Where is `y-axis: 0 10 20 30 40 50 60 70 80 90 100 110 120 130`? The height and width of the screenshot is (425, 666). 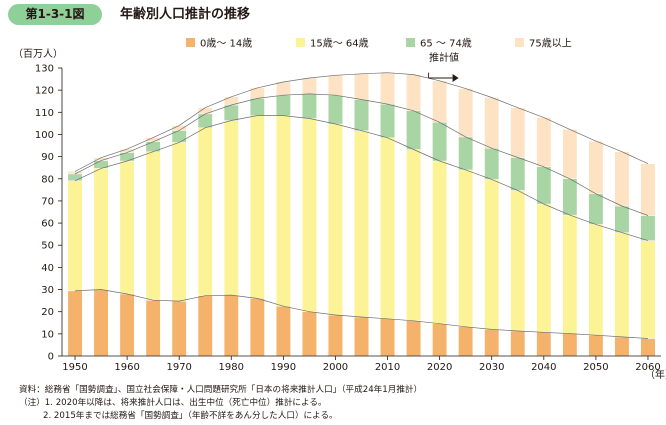 y-axis: 0 10 20 30 40 50 60 70 80 90 100 110 120 130 is located at coordinates (49, 213).